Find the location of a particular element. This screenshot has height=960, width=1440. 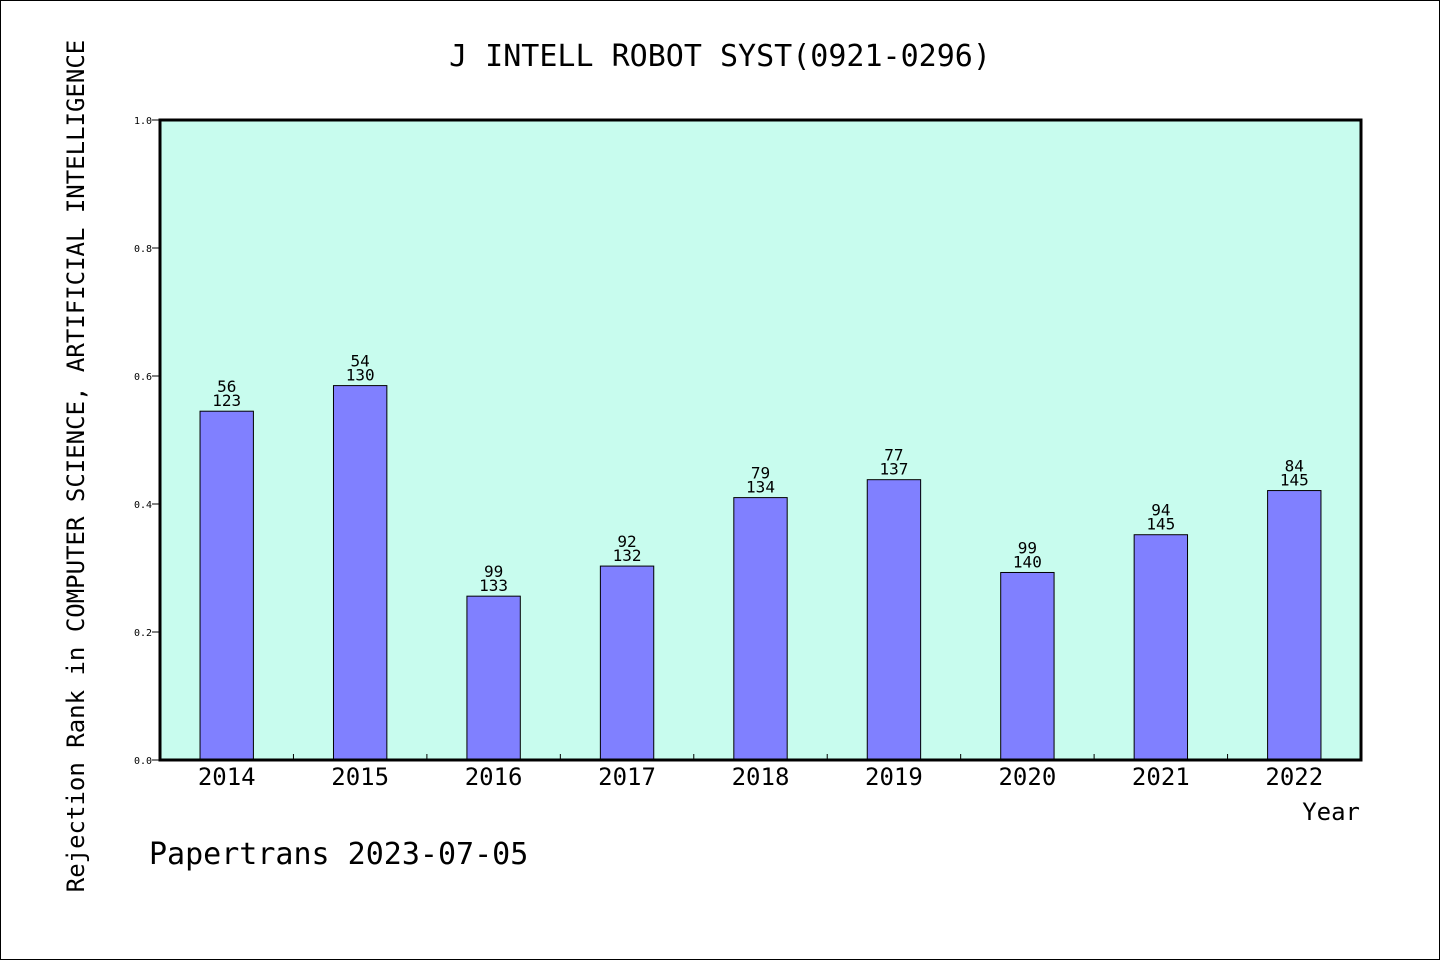

bar-label-top: 77 is located at coordinates (893, 455).